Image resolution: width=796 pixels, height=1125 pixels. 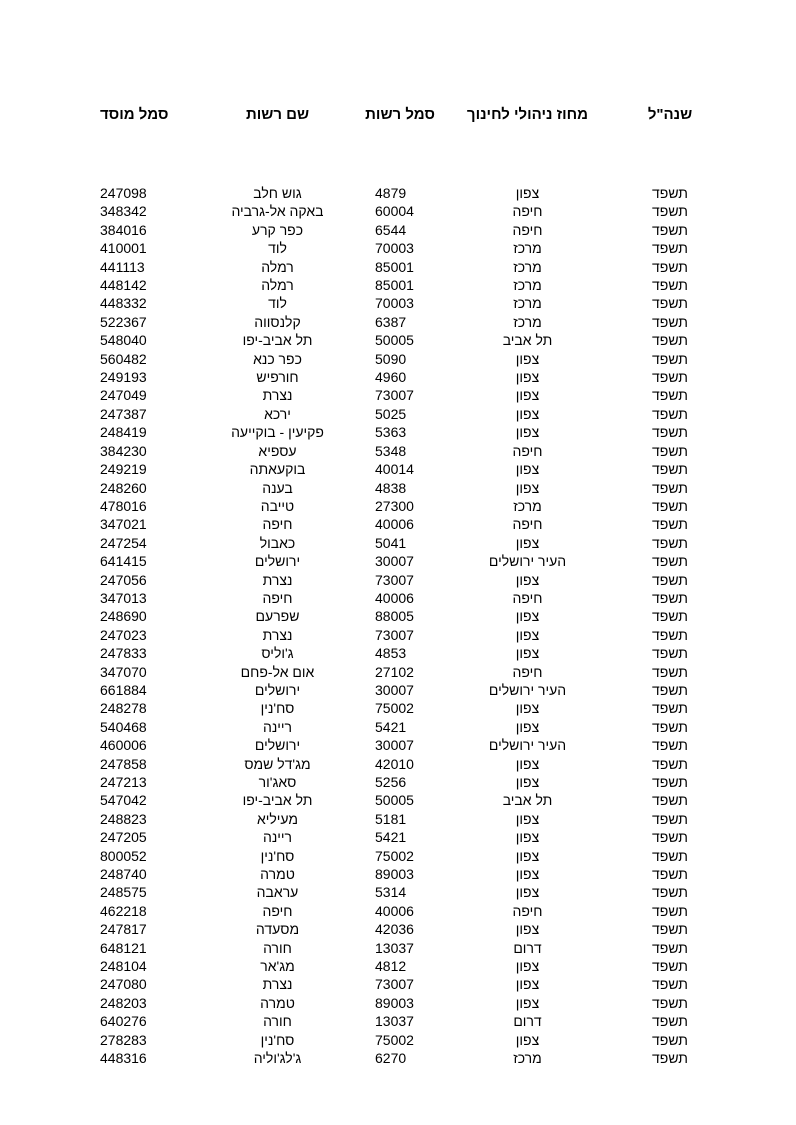 What do you see at coordinates (123, 837) in the screenshot?
I see `cell-institution-code: 247205` at bounding box center [123, 837].